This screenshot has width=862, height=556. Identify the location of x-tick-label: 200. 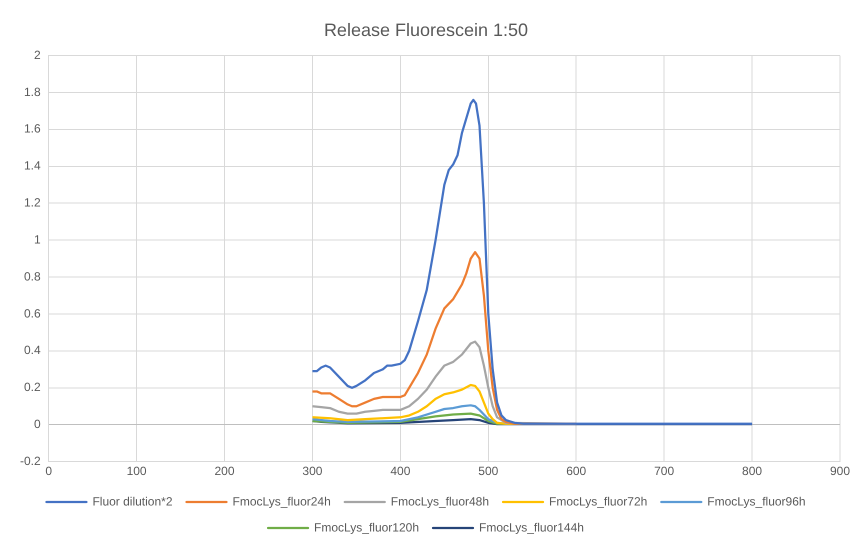
(224, 471).